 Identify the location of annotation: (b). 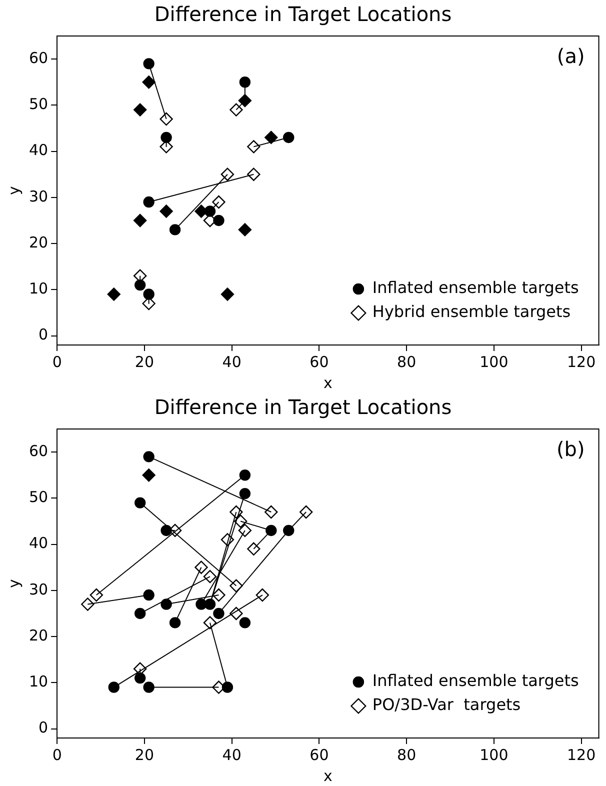
(570, 449).